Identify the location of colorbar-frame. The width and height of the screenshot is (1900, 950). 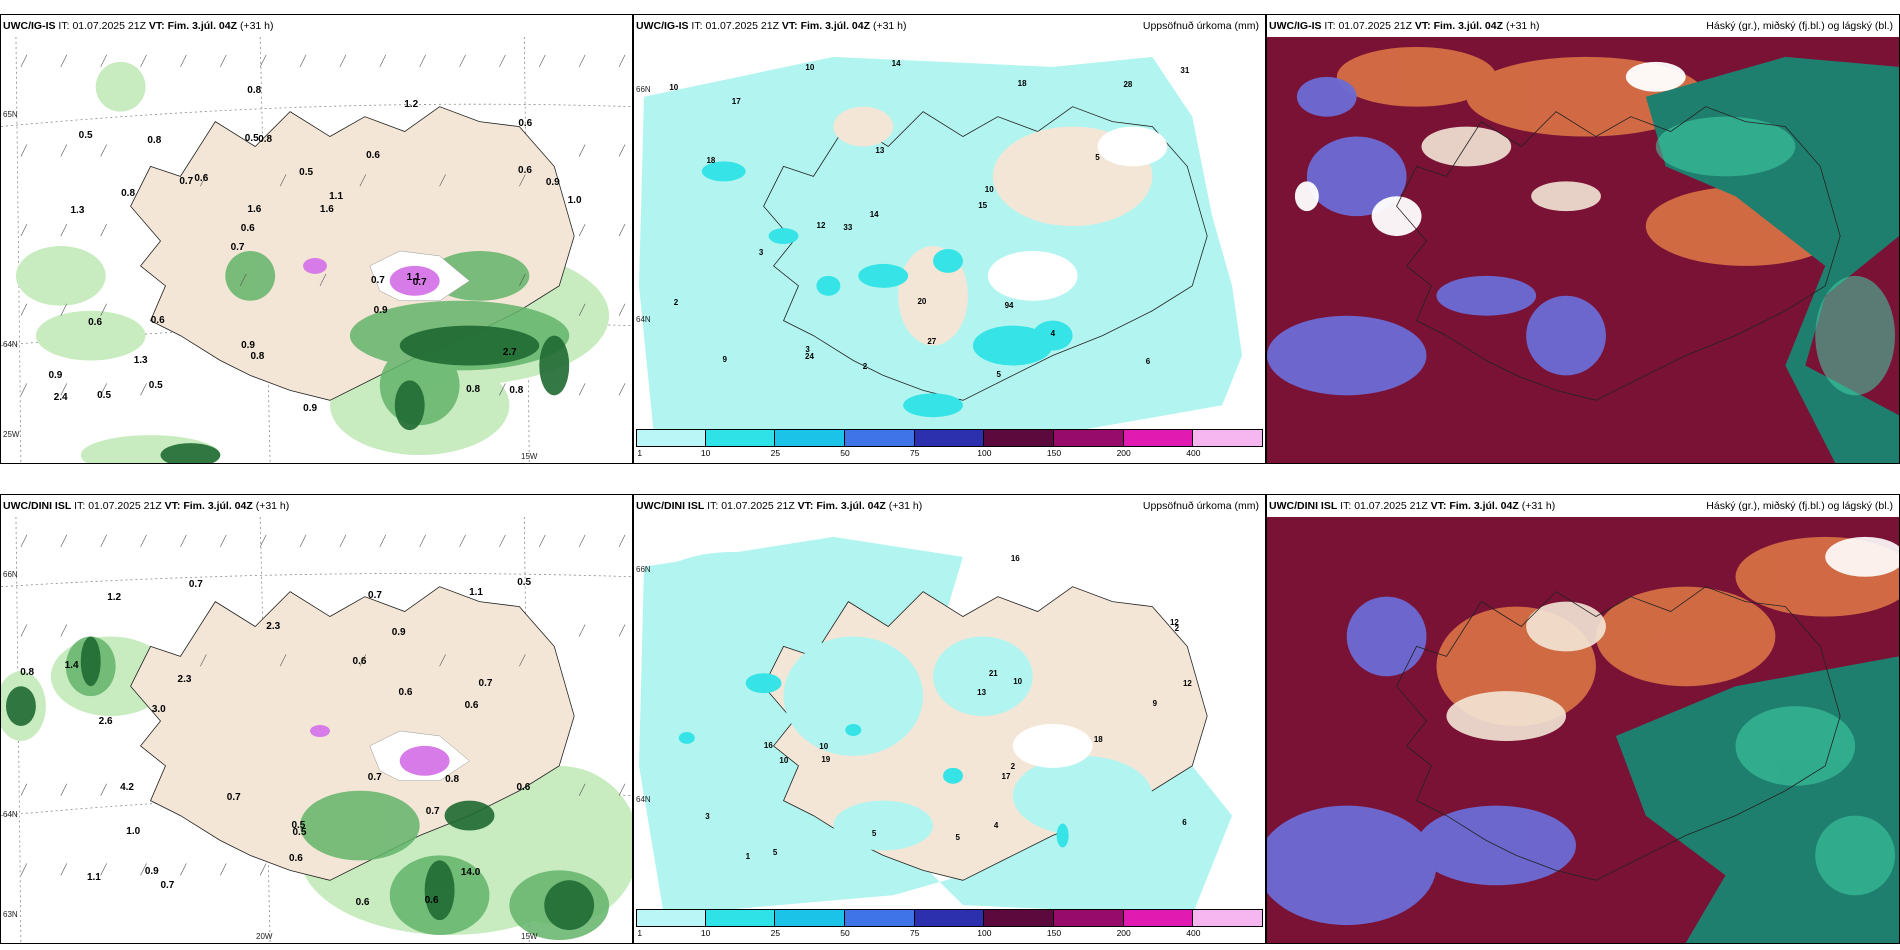
(949, 918).